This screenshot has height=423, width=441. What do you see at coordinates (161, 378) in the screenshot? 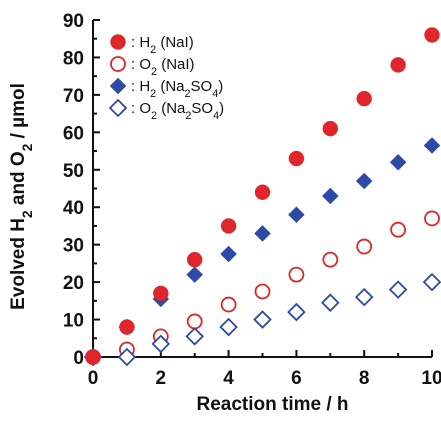
I see `x-tick-label: 2` at bounding box center [161, 378].